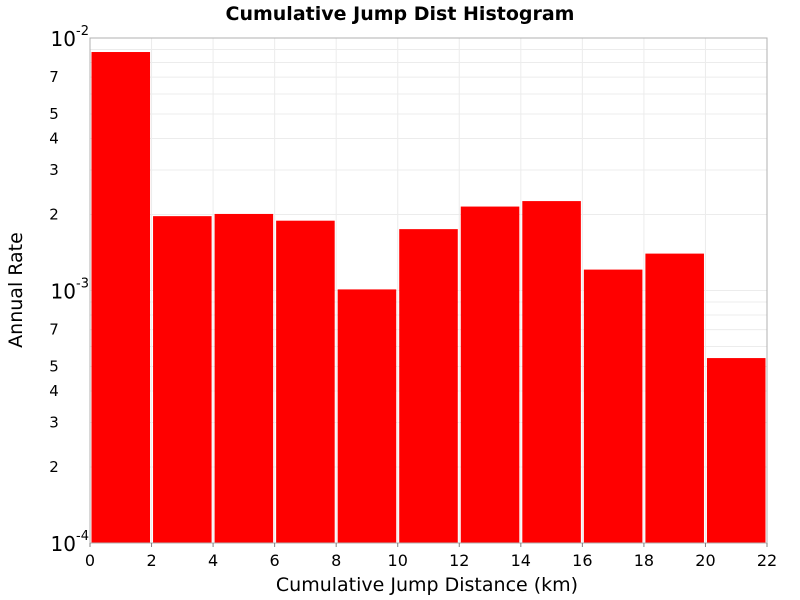 The height and width of the screenshot is (600, 800). Describe the element at coordinates (705, 560) in the screenshot. I see `x-tick-label: 20` at that location.